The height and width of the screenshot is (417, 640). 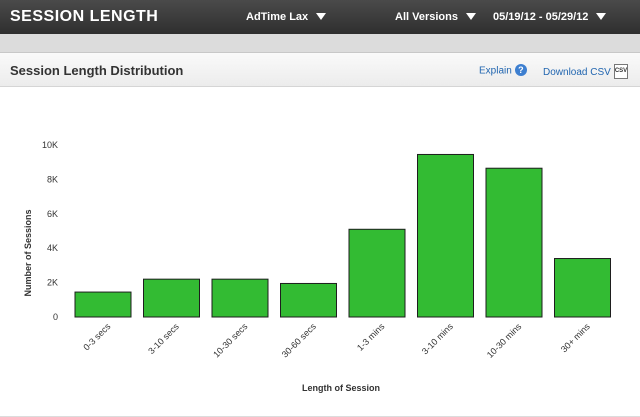 What do you see at coordinates (28, 252) in the screenshot?
I see `y-axis-label: Number of Sessions` at bounding box center [28, 252].